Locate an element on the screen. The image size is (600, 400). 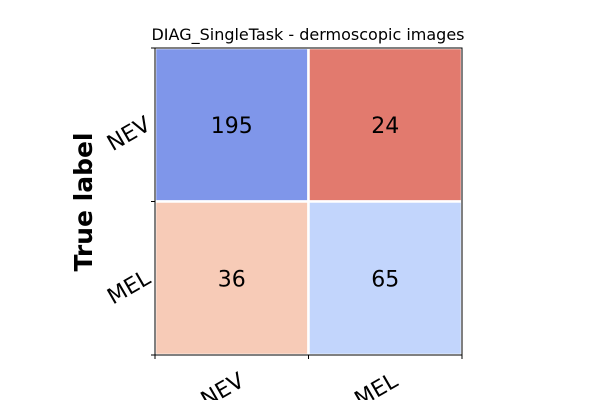
y-tick-label: NEV is located at coordinates (129, 134).